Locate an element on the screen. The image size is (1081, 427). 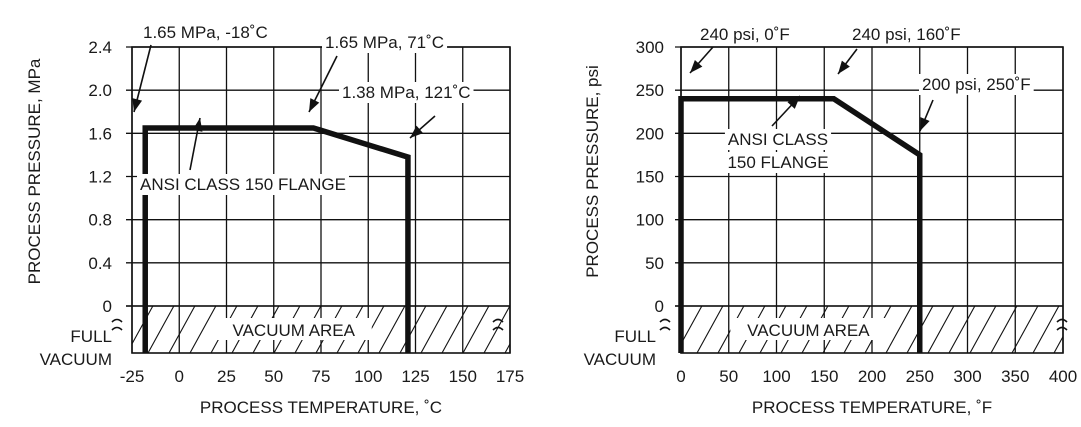
flange-label-3: ANSI CLASS is located at coordinates (778, 139).